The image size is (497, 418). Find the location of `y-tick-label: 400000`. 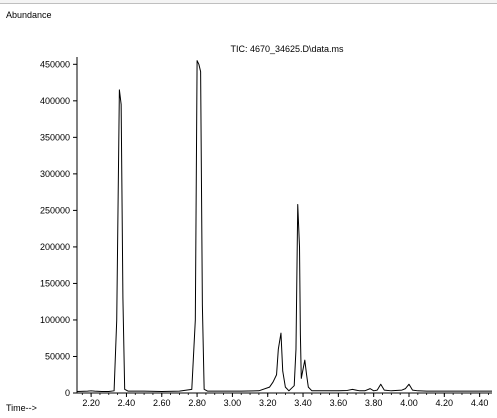

y-tick-label: 400000 is located at coordinates (55, 101).